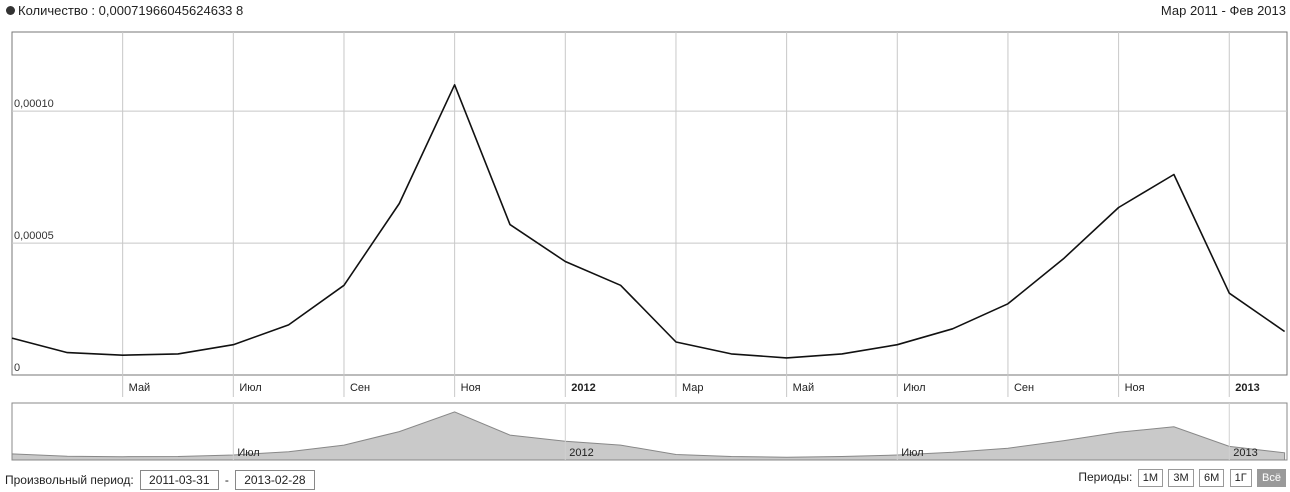  Describe the element at coordinates (581, 453) in the screenshot. I see `navigator-label: 2012` at that location.